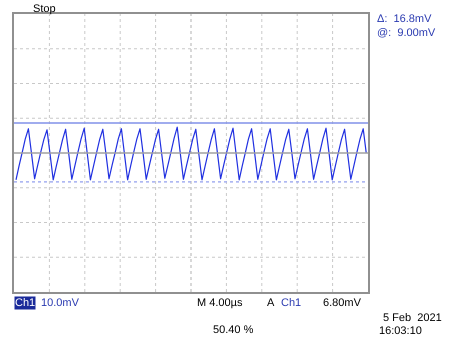 This screenshot has width=450, height=338. What do you see at coordinates (271, 303) in the screenshot?
I see `text: A` at bounding box center [271, 303].